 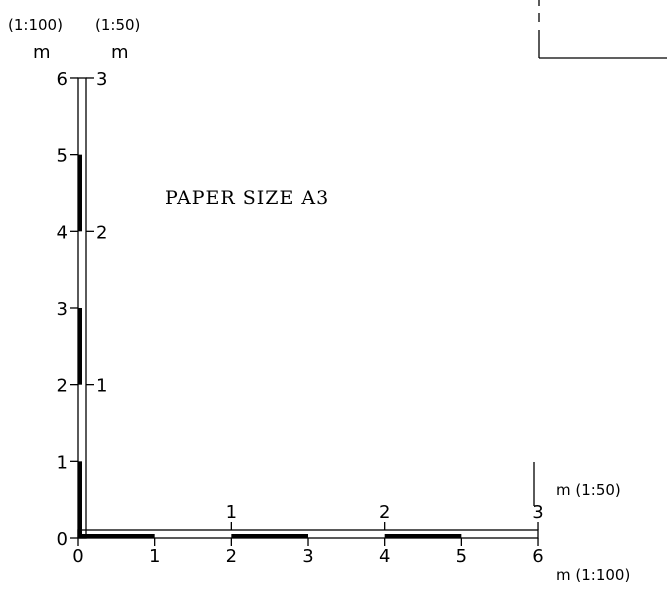 What do you see at coordinates (307, 556) in the screenshot?
I see `horizontal-tick-label-100-3: 3` at bounding box center [307, 556].